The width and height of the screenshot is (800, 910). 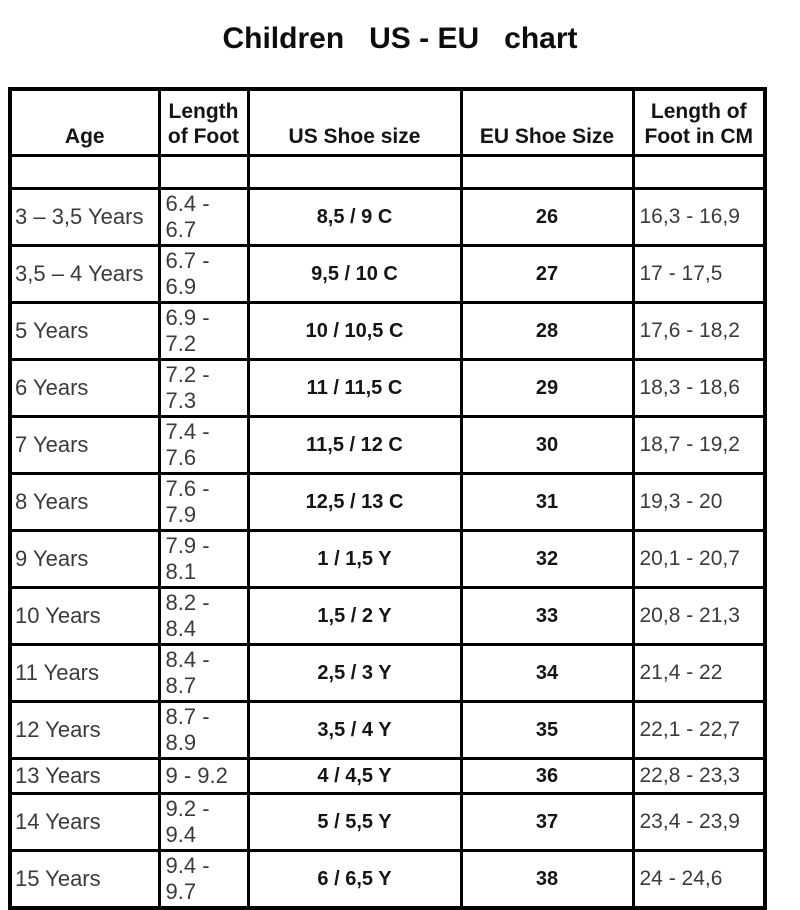 What do you see at coordinates (354, 822) in the screenshot?
I see `cell-us-size: 5 / 5,5 Y` at bounding box center [354, 822].